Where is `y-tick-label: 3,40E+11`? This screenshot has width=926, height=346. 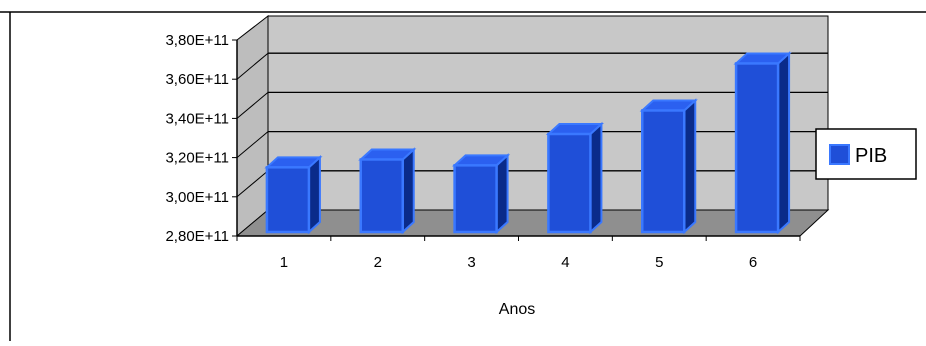
y-tick-label: 3,40E+11 is located at coordinates (197, 118).